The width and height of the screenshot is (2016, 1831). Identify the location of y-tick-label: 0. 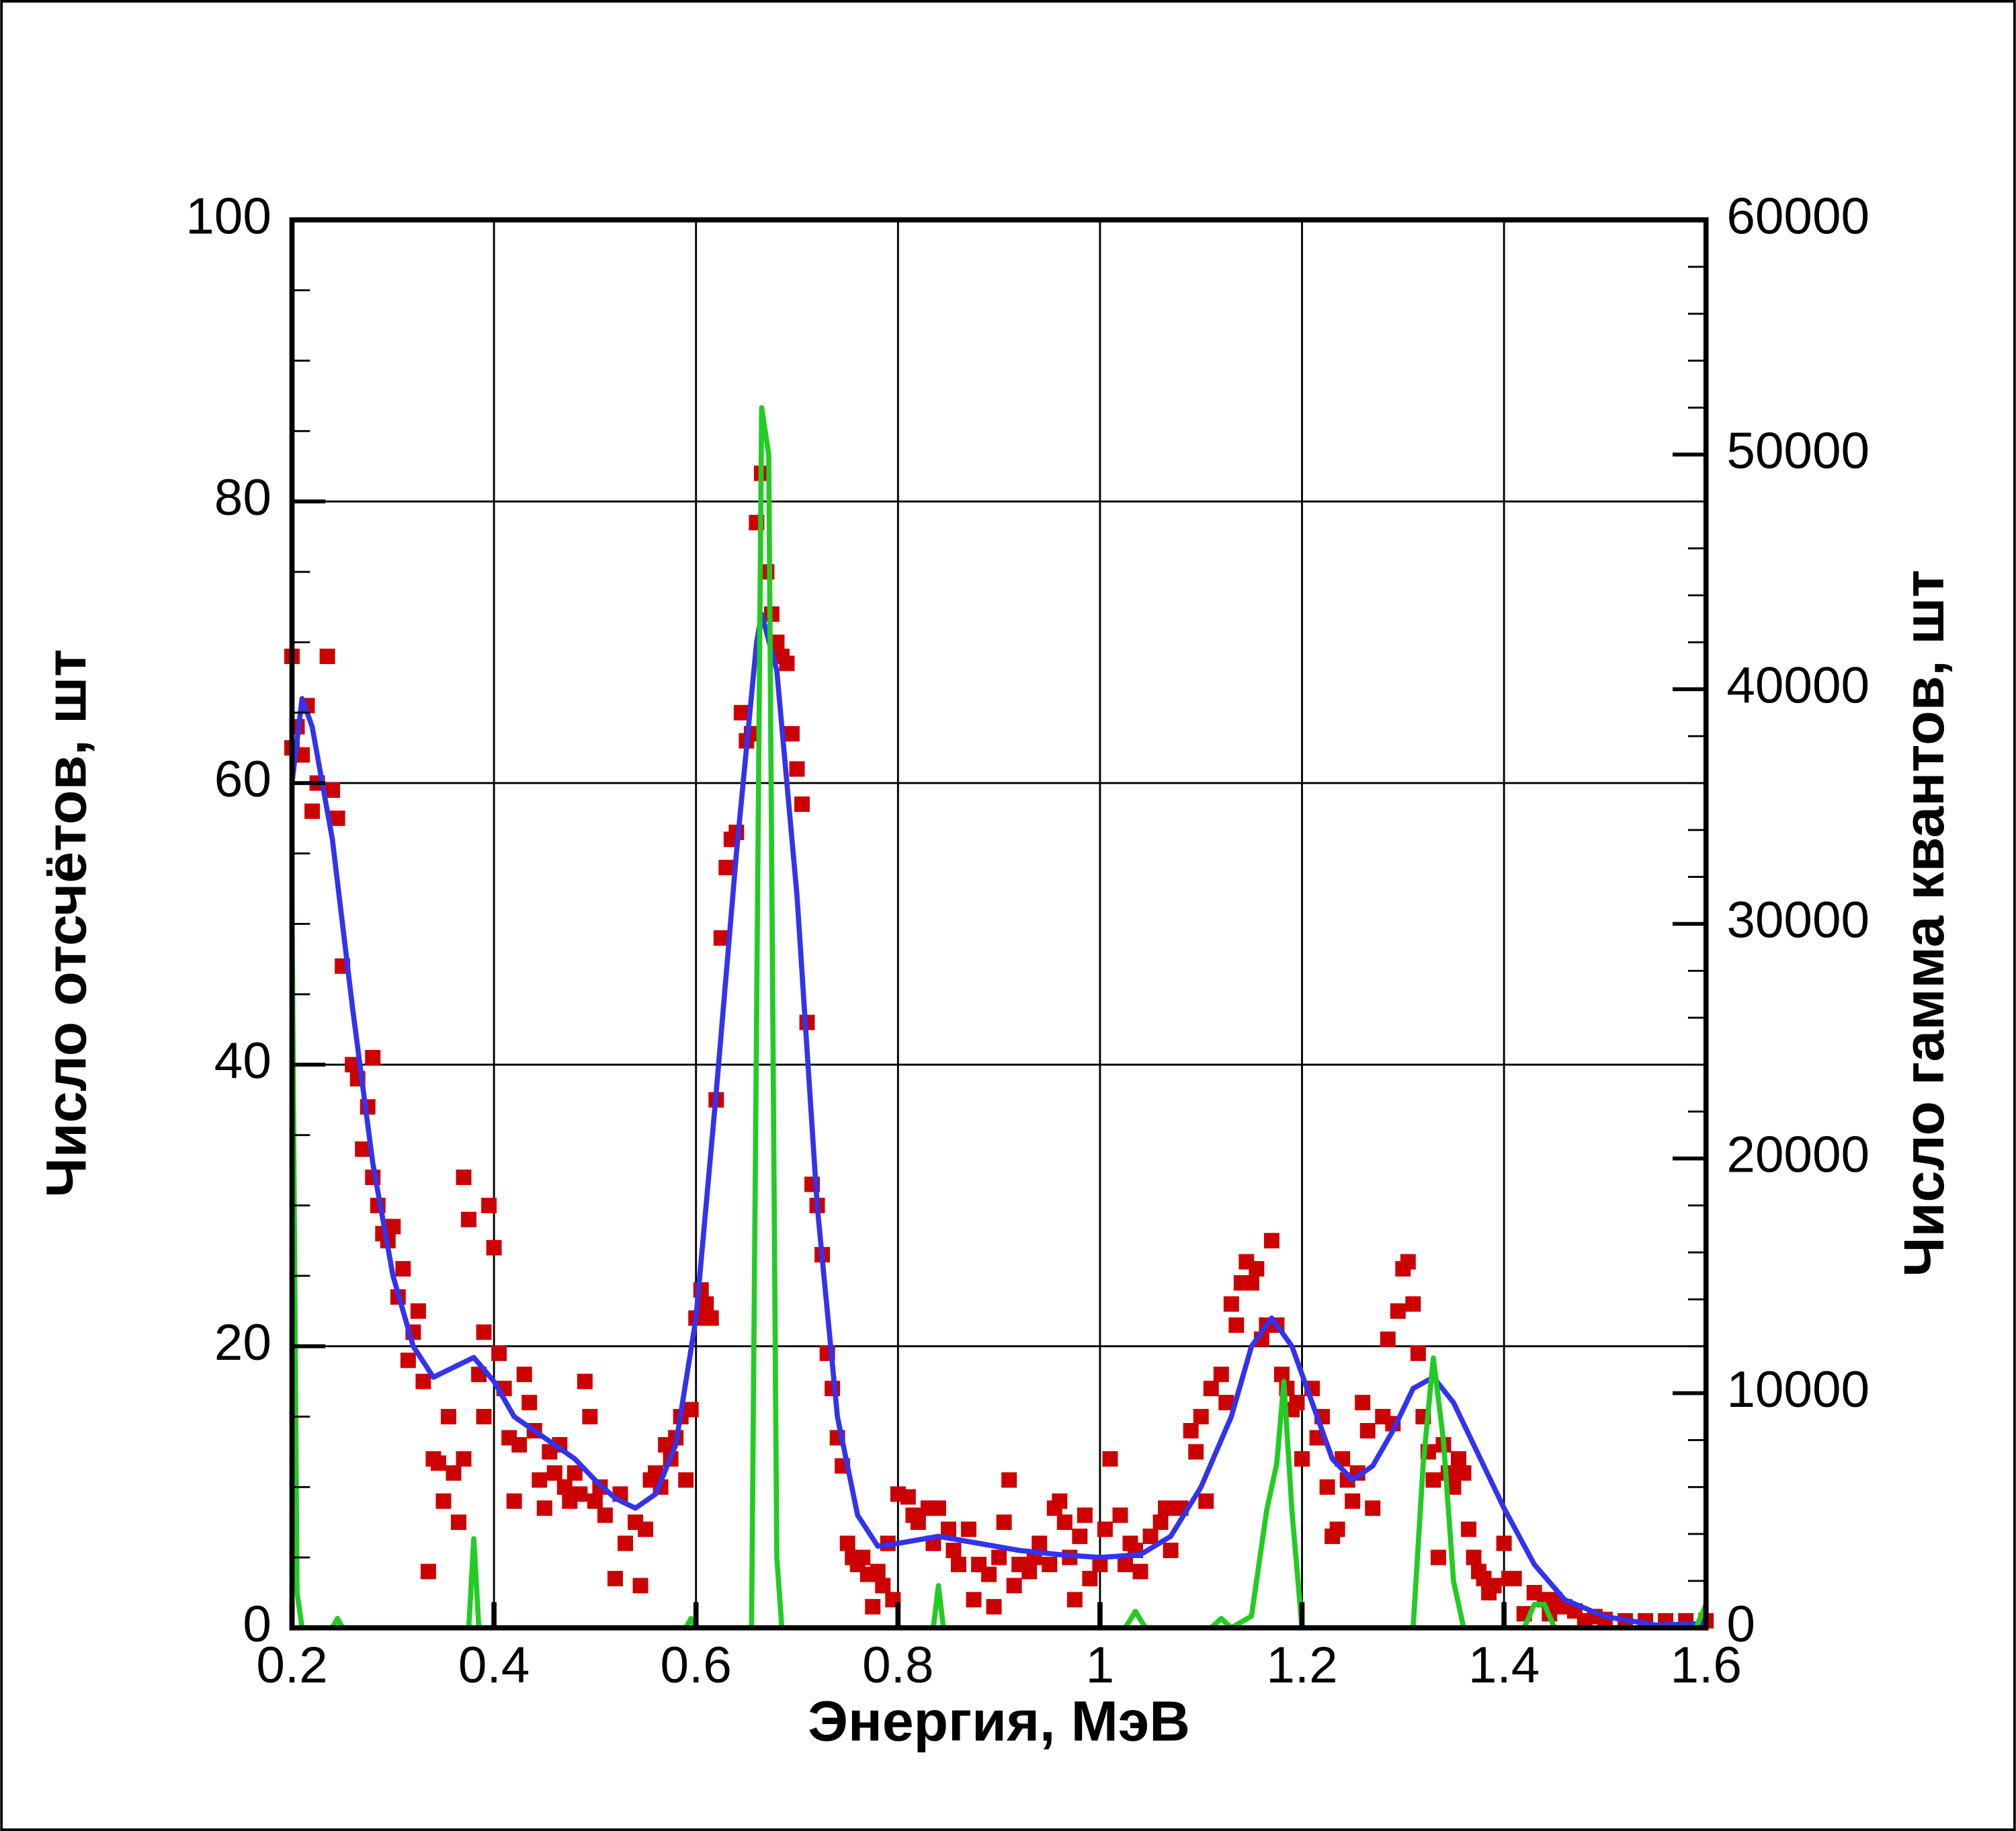
(257, 1624).